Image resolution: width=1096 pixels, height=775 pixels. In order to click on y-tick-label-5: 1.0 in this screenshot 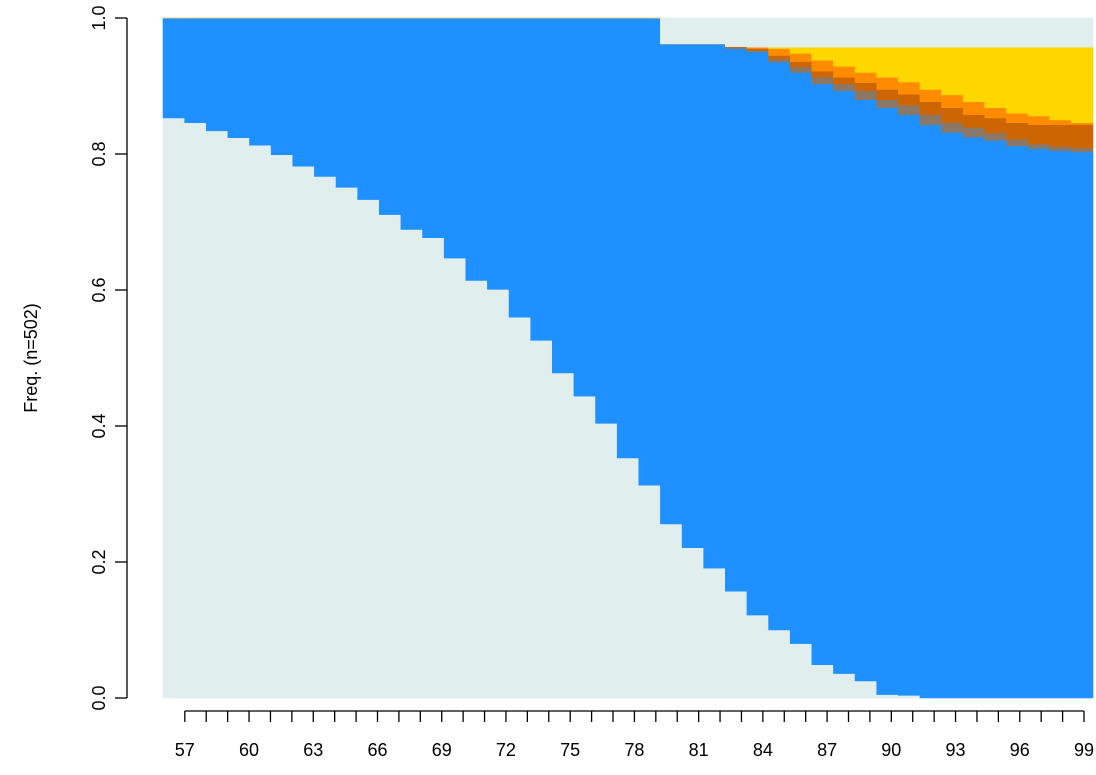, I will do `click(99, 17)`.